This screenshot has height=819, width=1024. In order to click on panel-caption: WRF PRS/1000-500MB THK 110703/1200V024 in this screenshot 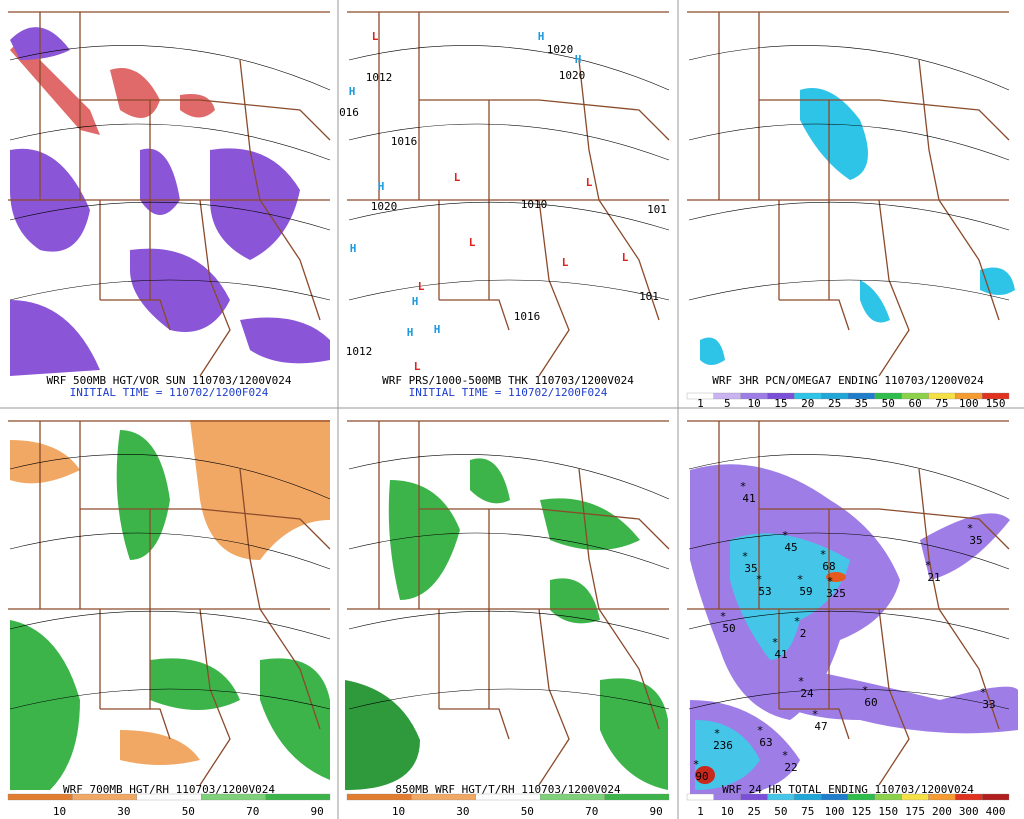, I will do `click(508, 380)`.